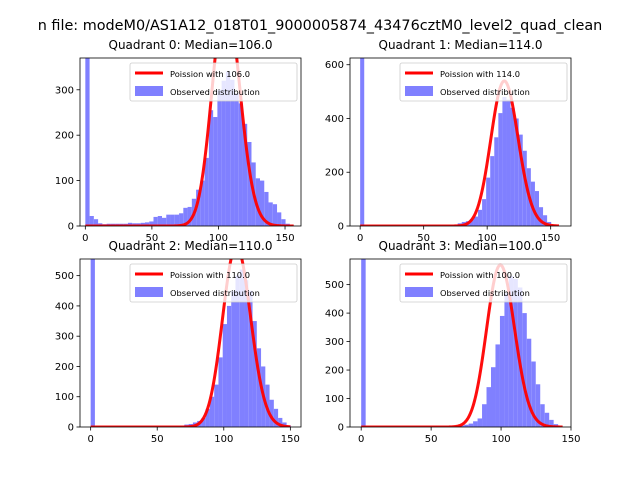 The image size is (640, 480). What do you see at coordinates (210, 74) in the screenshot?
I see `legend-label-poisson: Poission with 106.0` at bounding box center [210, 74].